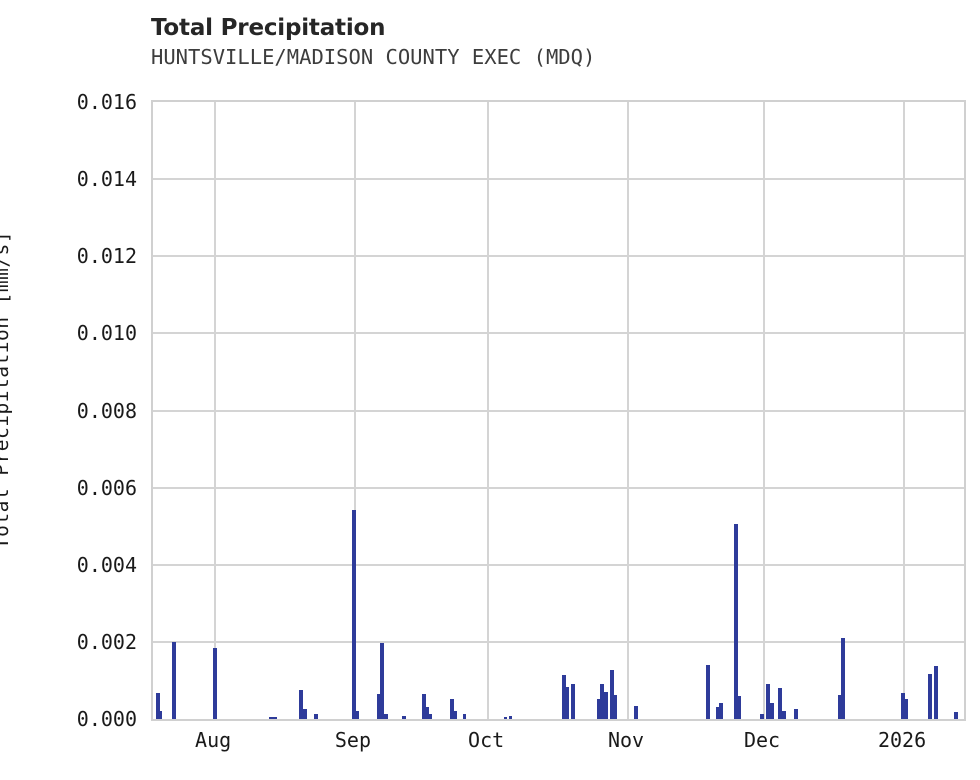 The width and height of the screenshot is (980, 780). Describe the element at coordinates (352, 740) in the screenshot. I see `x-axis-tick-label: Sep` at that location.